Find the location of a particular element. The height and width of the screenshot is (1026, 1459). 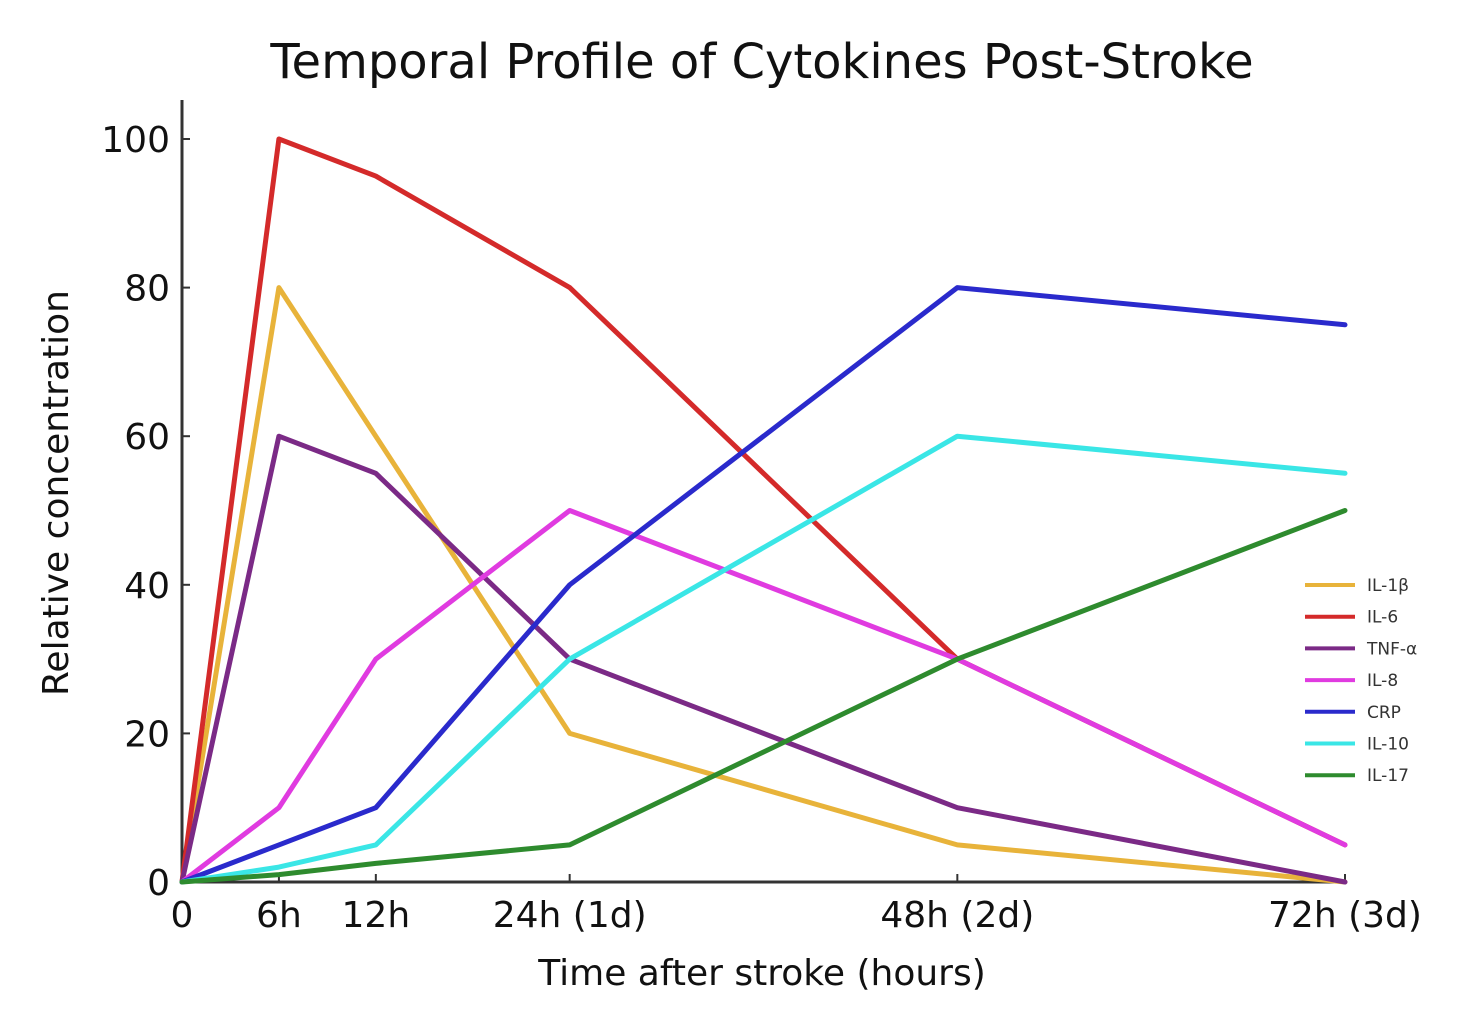

x-axis-label: Time after stroke (hours) is located at coordinates (761, 973).